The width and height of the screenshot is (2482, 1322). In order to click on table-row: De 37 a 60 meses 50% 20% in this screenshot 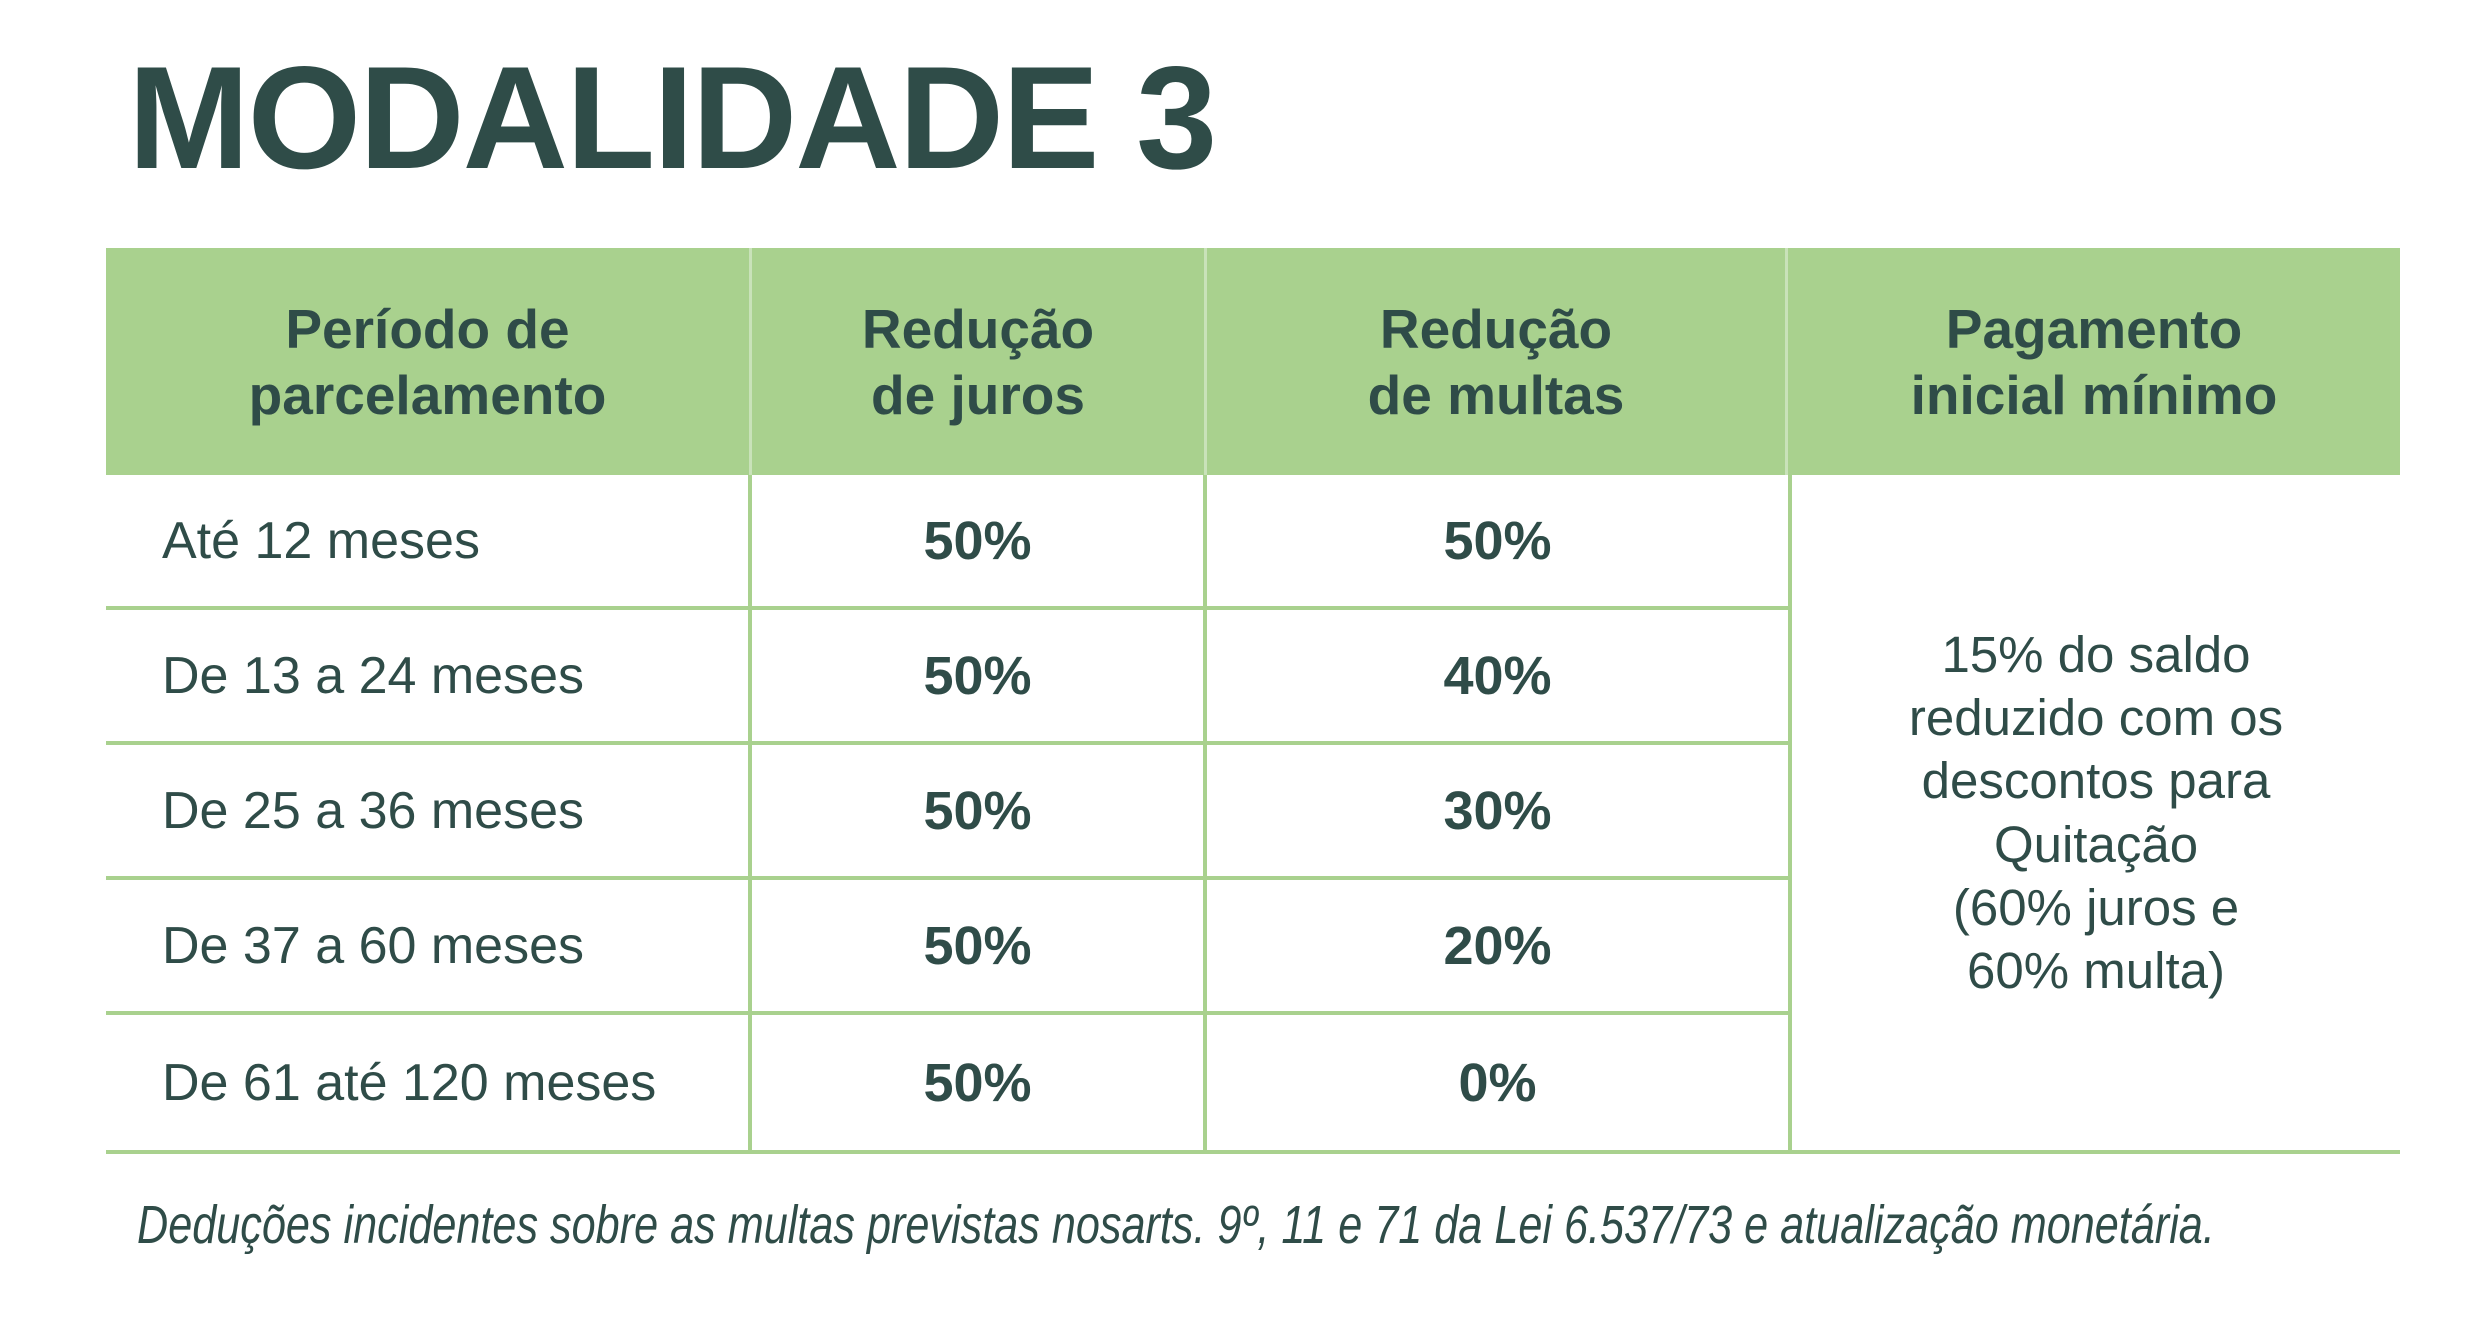, I will do `click(947, 947)`.